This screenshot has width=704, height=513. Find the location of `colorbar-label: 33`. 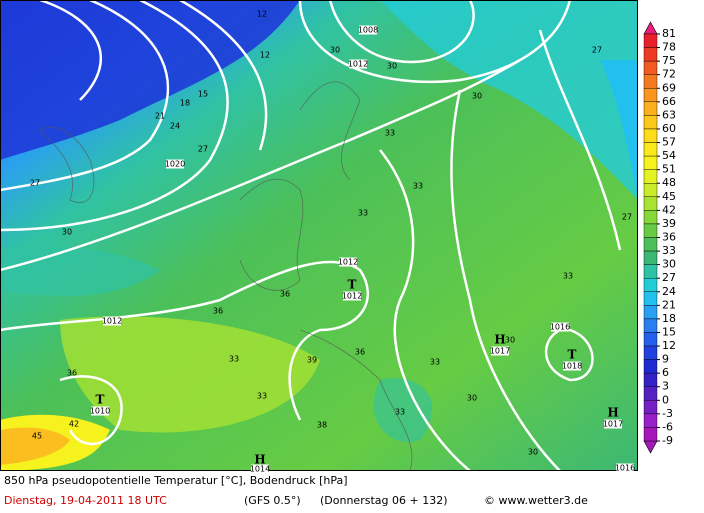

colorbar-label: 33 is located at coordinates (669, 250).